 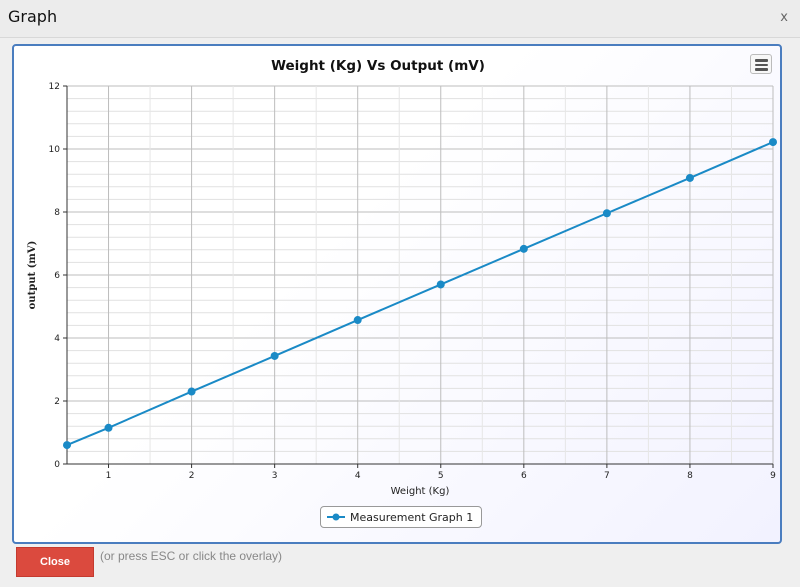 I want to click on legend-line-marker-icon, so click(x=336, y=517).